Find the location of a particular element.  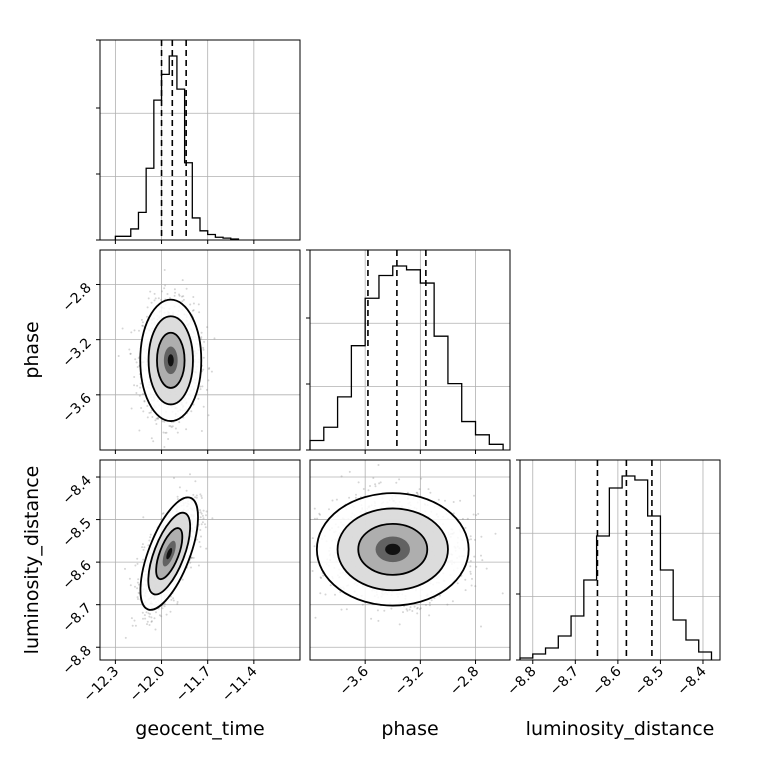

x-tick-label: −11.7 is located at coordinates (194, 685).